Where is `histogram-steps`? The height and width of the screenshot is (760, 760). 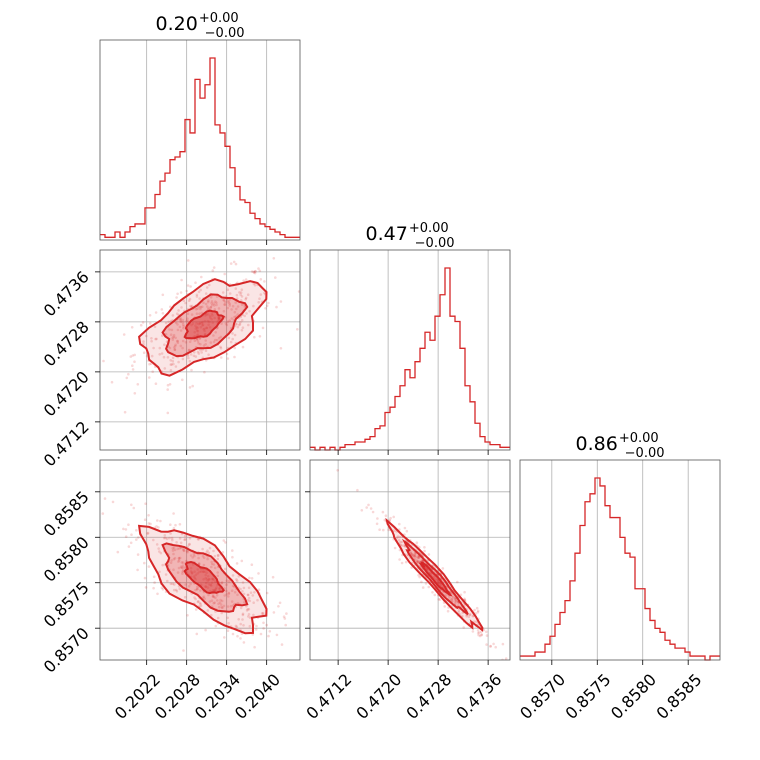
histogram-steps is located at coordinates (620, 569).